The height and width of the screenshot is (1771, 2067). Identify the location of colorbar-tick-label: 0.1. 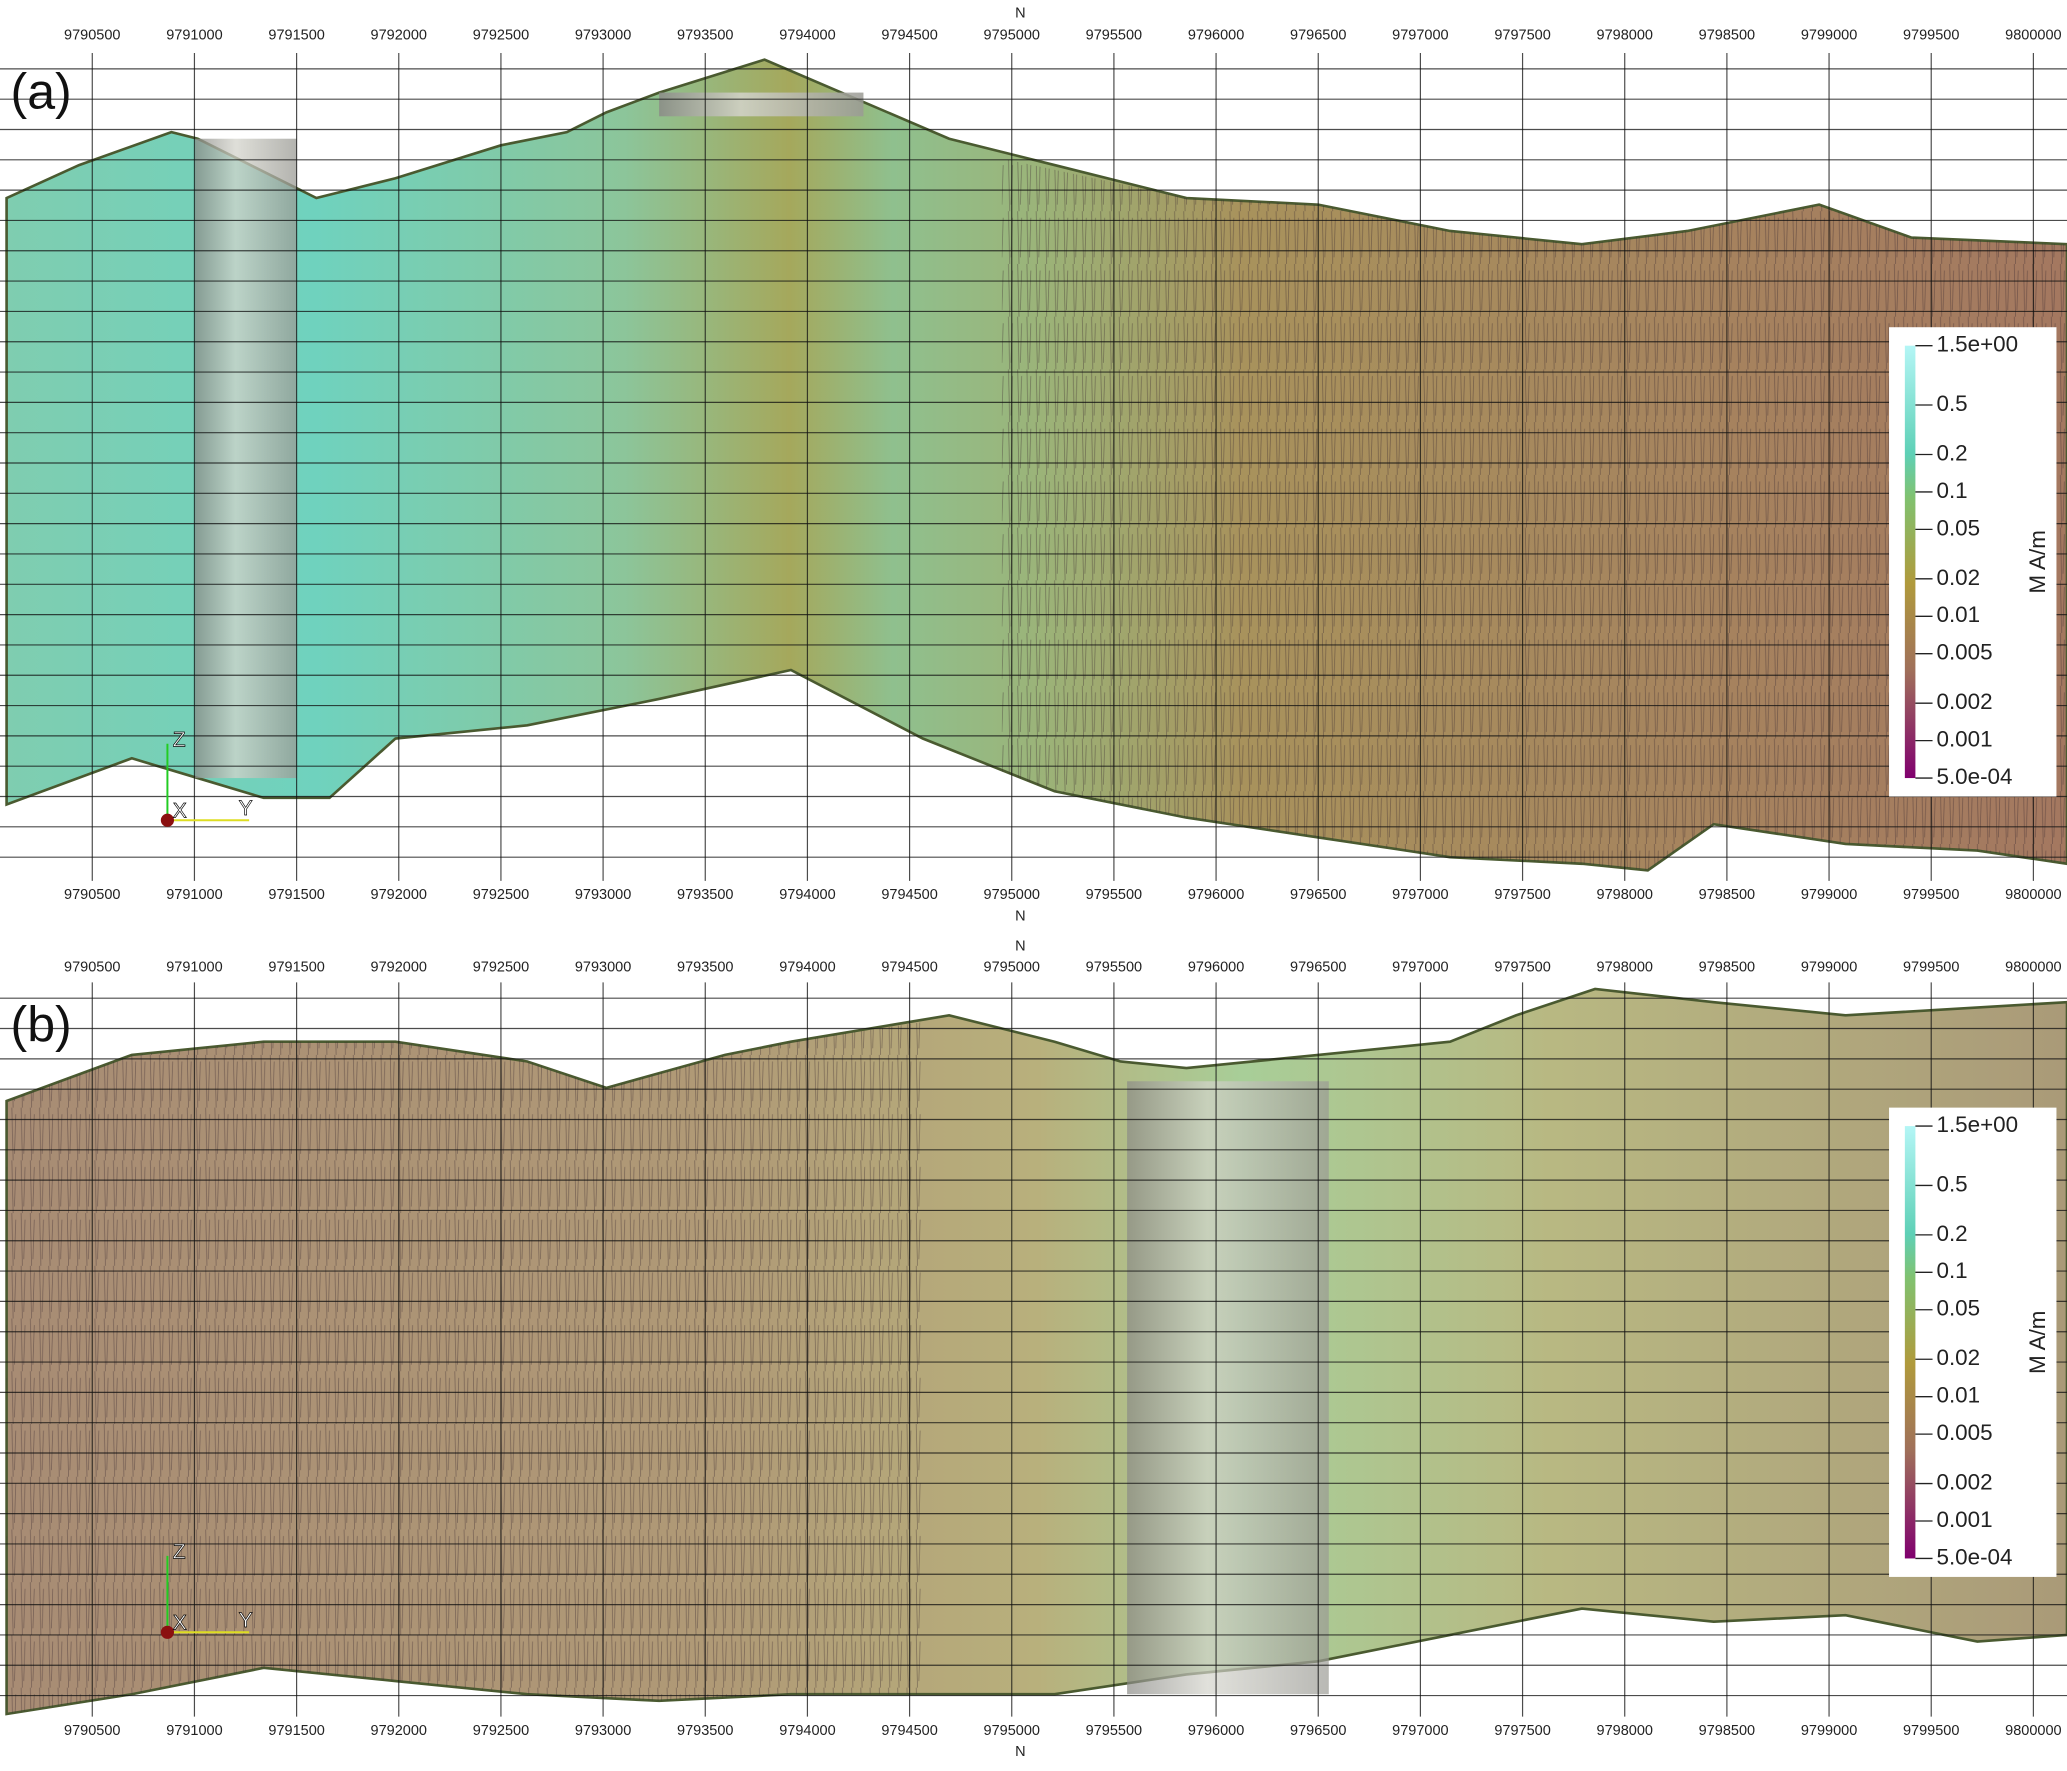
(1951, 1270).